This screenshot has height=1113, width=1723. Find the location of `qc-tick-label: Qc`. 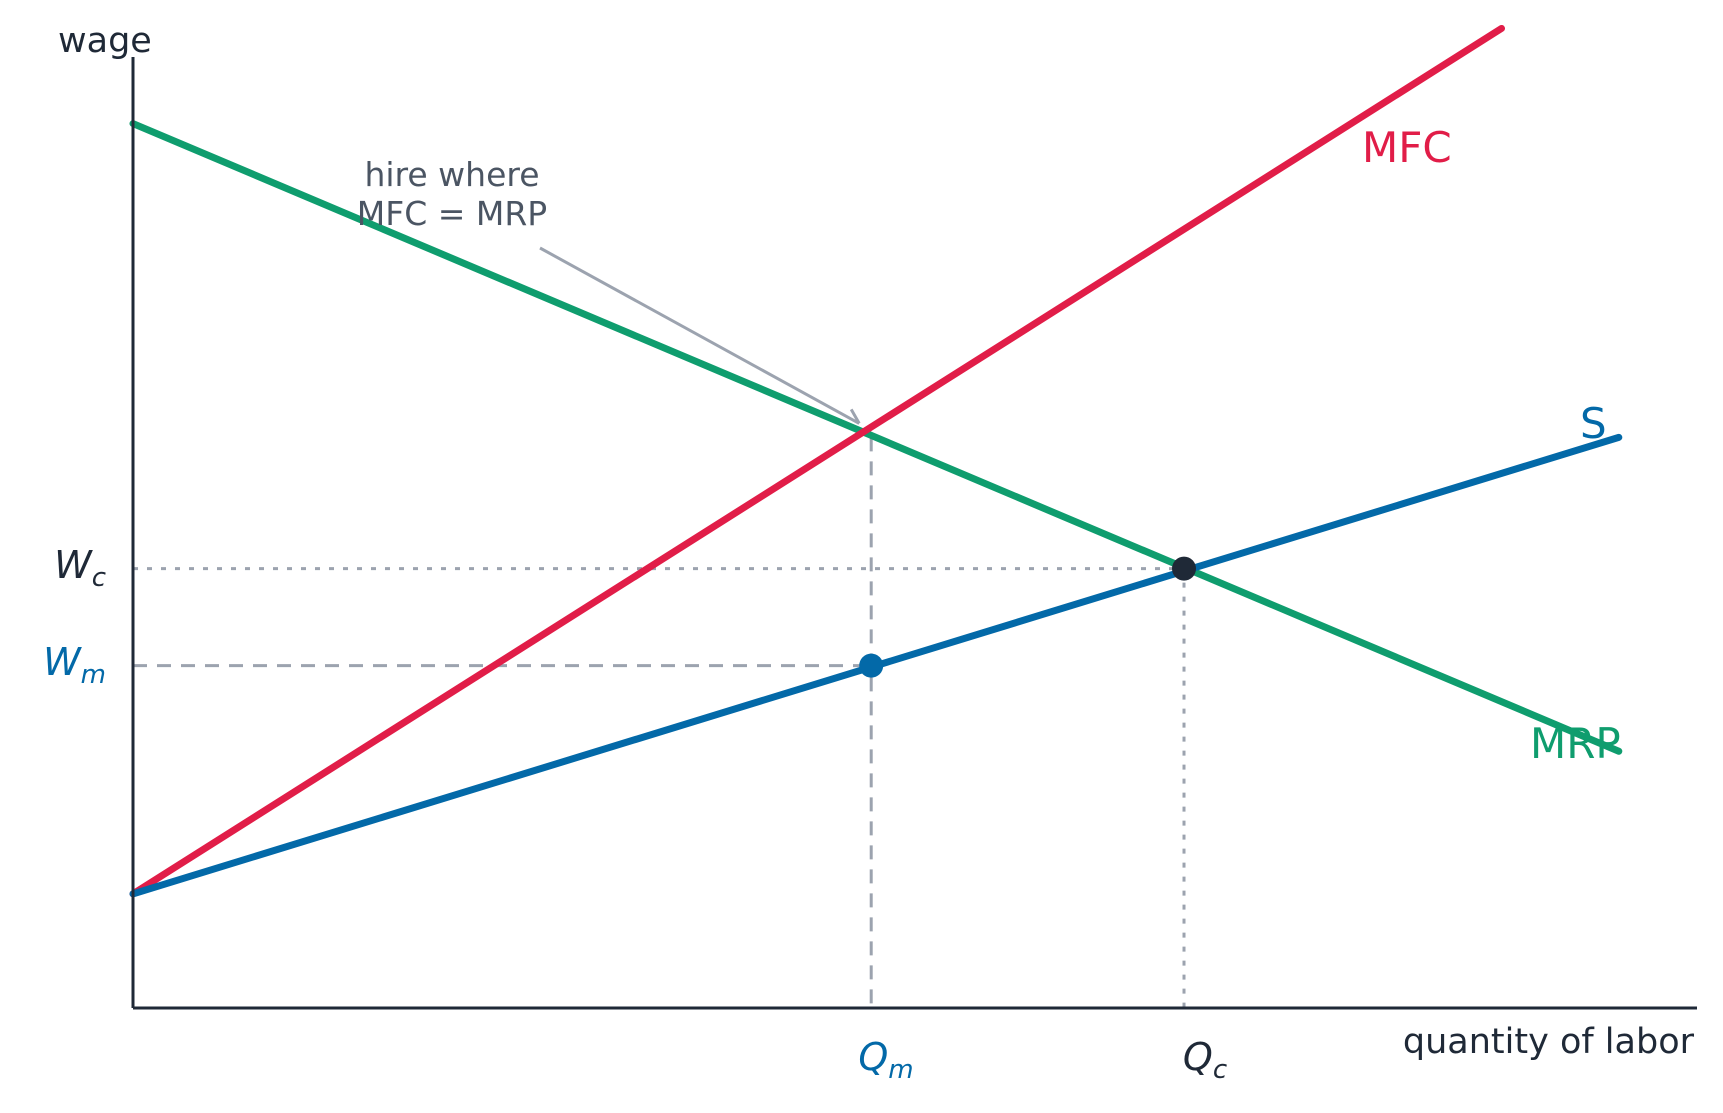

qc-tick-label: Qc is located at coordinates (1205, 1060).